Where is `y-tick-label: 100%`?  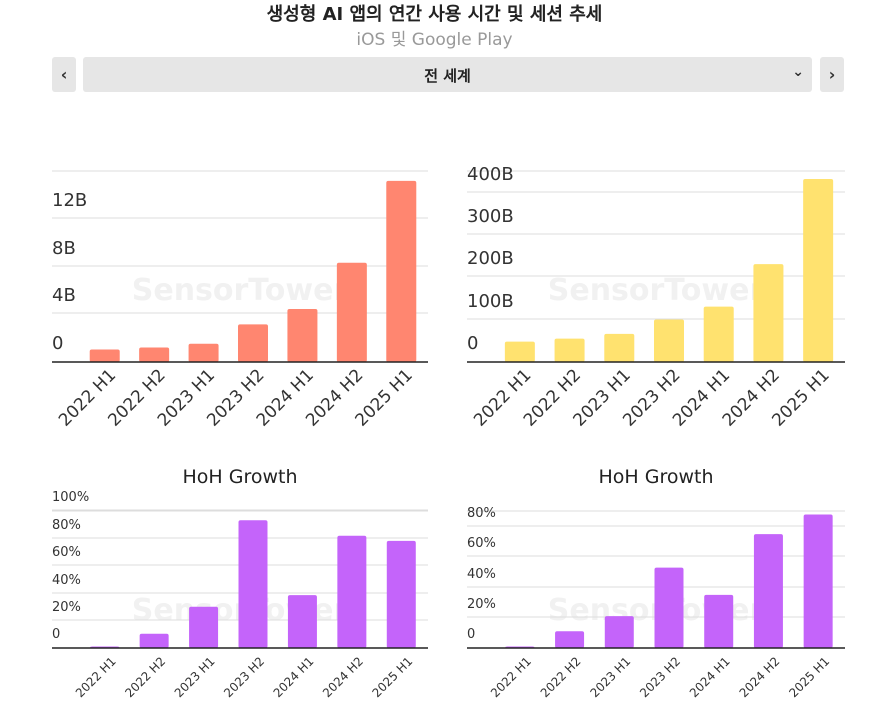
y-tick-label: 100% is located at coordinates (70, 497).